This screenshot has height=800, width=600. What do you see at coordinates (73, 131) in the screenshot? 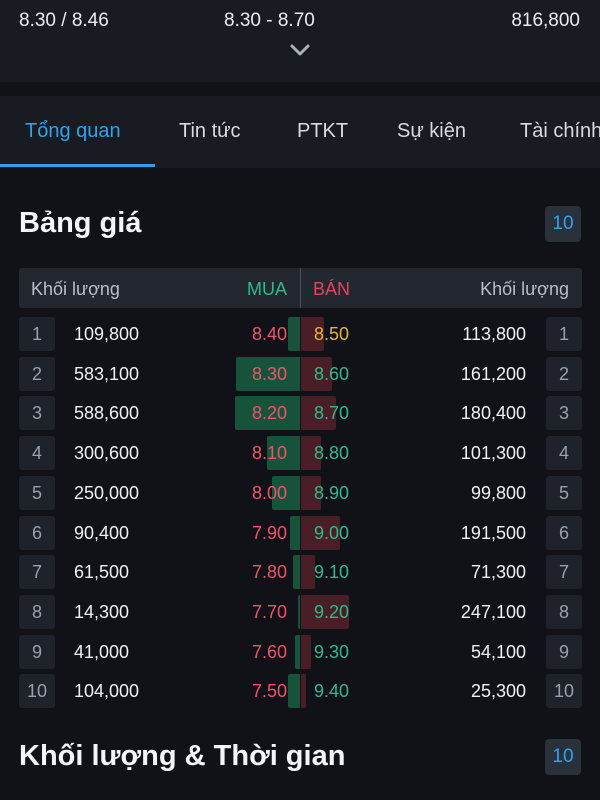
I see `tab-overview: Tổng quan` at bounding box center [73, 131].